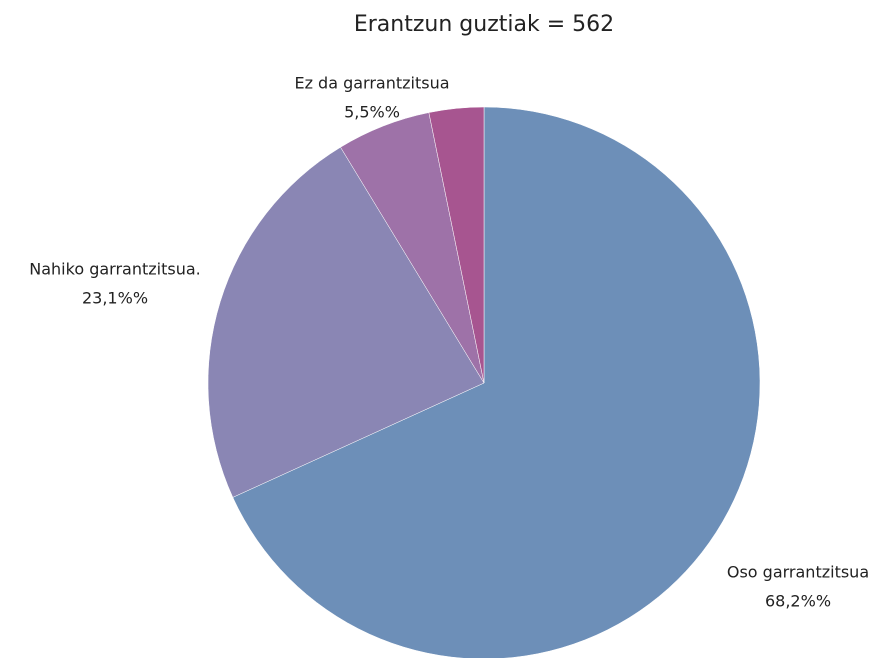  Describe the element at coordinates (798, 601) in the screenshot. I see `slice-value-label: 68,2%%` at that location.